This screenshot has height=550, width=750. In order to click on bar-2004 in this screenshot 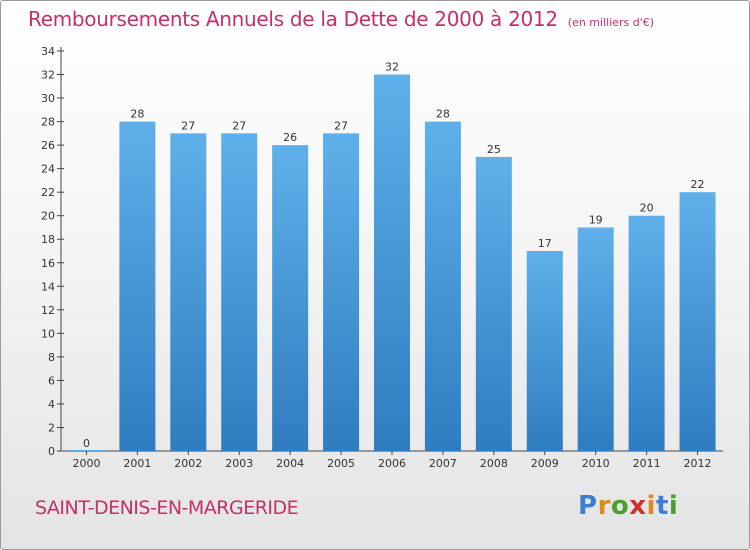, I will do `click(290, 298)`.